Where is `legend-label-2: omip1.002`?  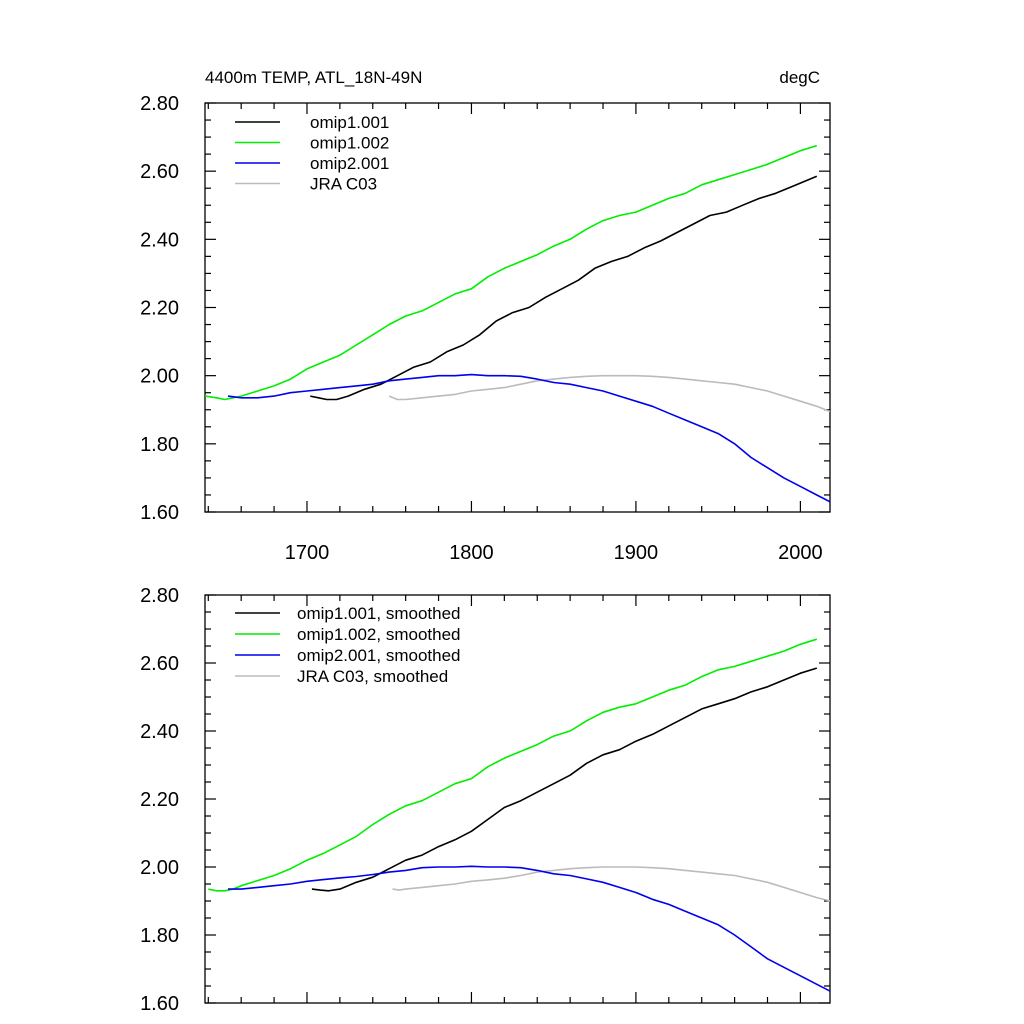 legend-label-2: omip1.002 is located at coordinates (349, 143).